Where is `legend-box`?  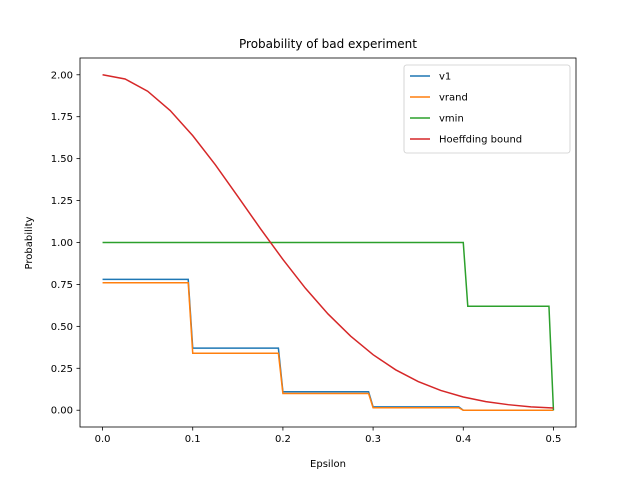 legend-box is located at coordinates (487, 109).